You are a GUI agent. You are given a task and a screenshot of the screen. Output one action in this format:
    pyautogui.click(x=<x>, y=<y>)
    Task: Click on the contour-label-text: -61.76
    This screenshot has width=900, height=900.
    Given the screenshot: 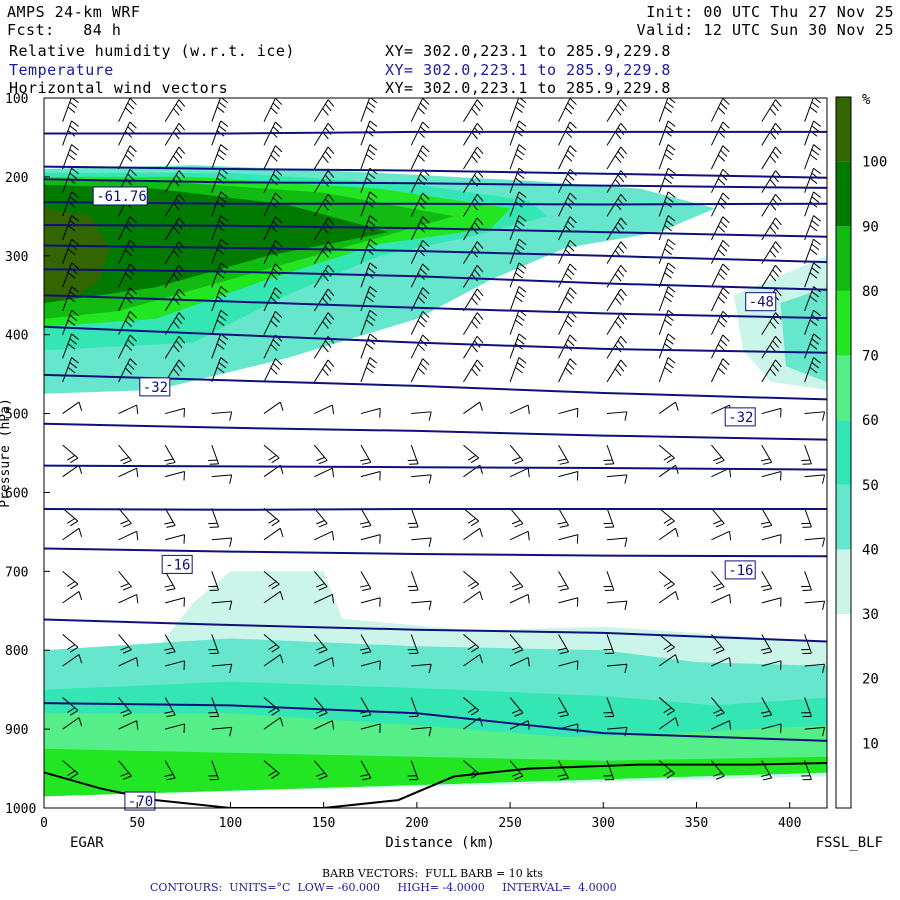 What is the action you would take?
    pyautogui.click(x=121, y=197)
    